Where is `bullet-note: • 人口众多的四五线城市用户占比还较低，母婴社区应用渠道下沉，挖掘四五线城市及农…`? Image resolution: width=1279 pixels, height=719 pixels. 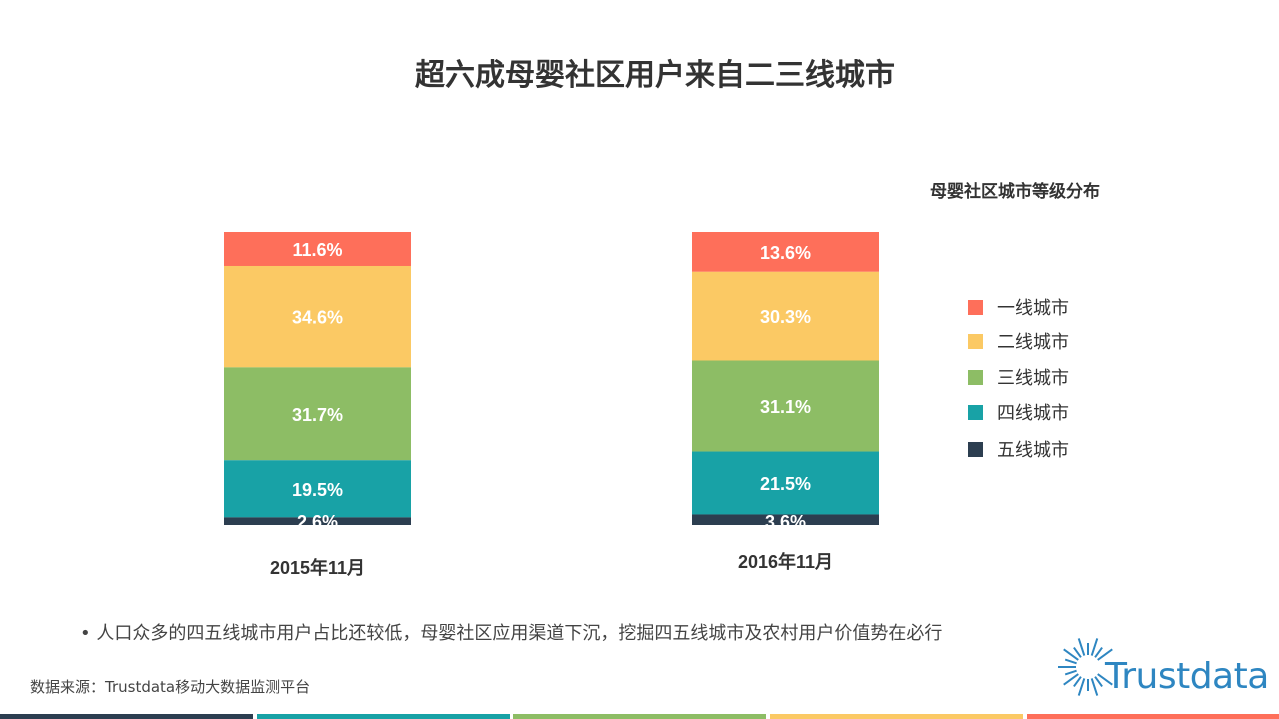 bullet-note: • 人口众多的四五线城市用户占比还较低，母婴社区应用渠道下沉，挖掘四五线城市及农… is located at coordinates (511, 633).